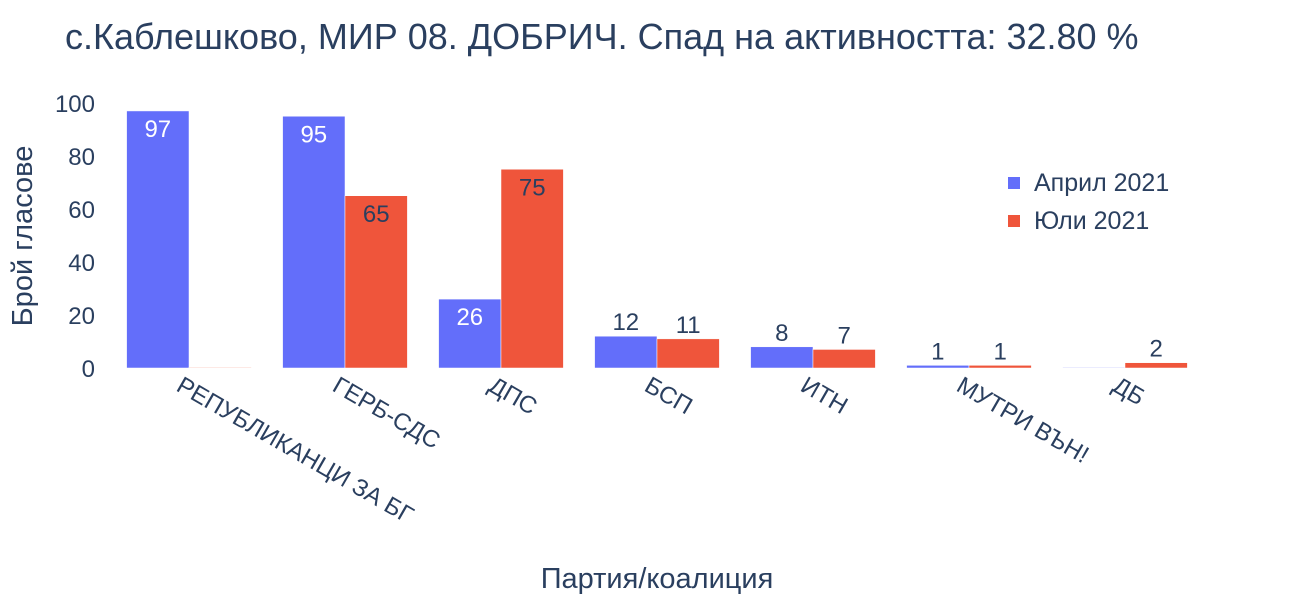 The width and height of the screenshot is (1300, 600). Describe the element at coordinates (668, 396) in the screenshot. I see `x-tick-label-3: БСП` at that location.